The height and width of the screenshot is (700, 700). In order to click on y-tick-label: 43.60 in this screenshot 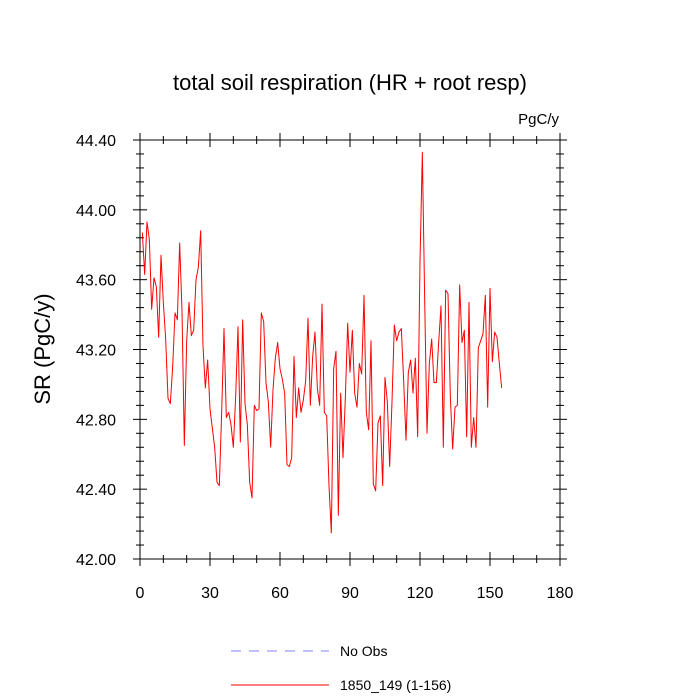, I will do `click(96, 281)`.